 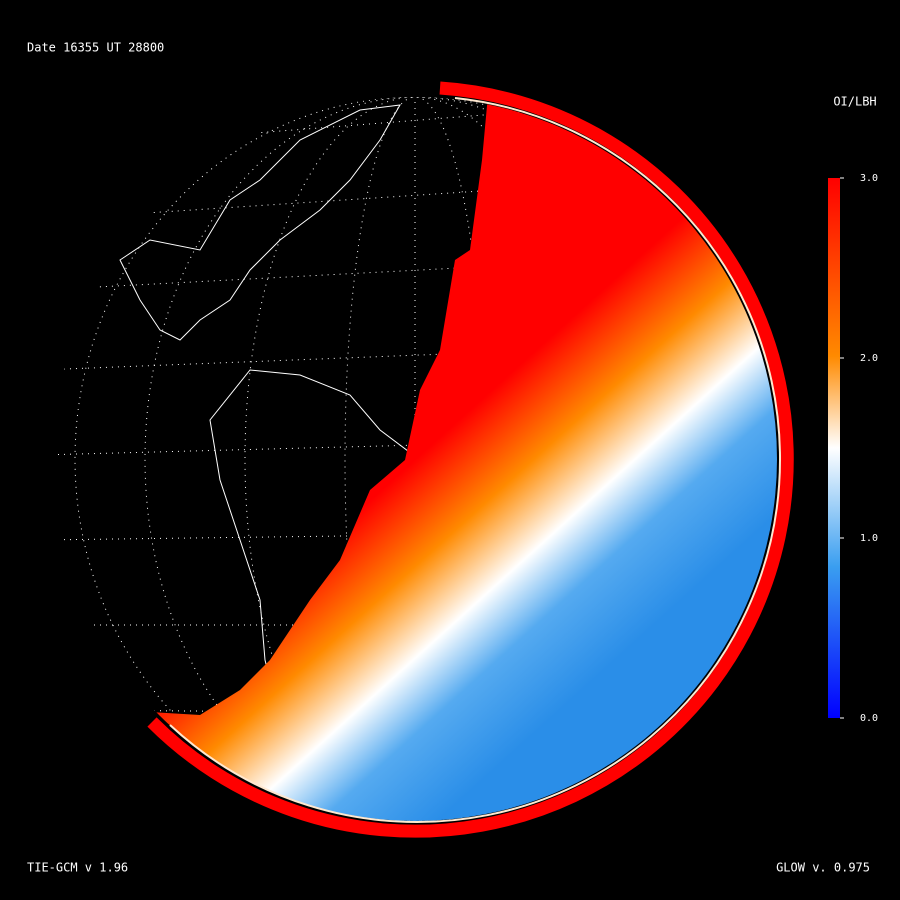 What do you see at coordinates (869, 178) in the screenshot?
I see `colorbar-tick-label: 3.0` at bounding box center [869, 178].